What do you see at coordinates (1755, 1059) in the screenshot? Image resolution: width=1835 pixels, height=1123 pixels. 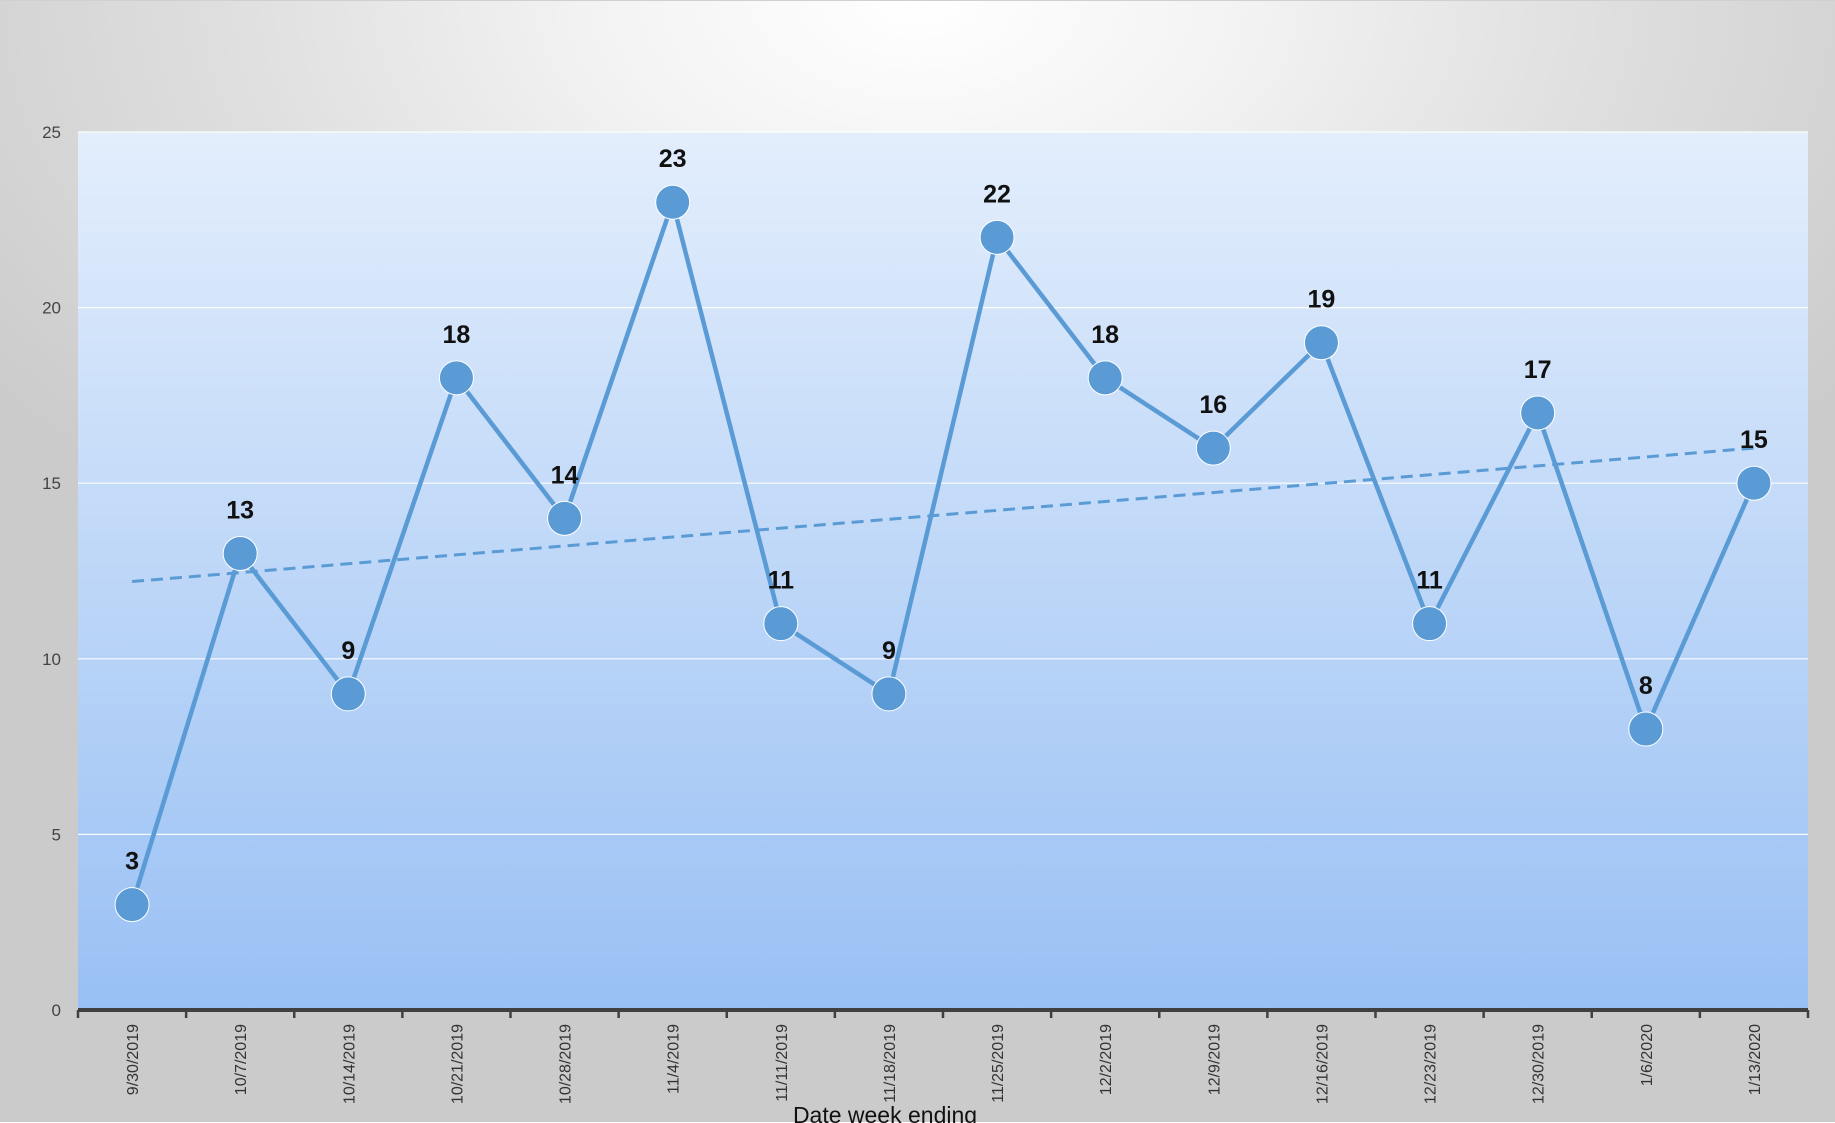 I see `x-tick-label: 1/13/2020` at bounding box center [1755, 1059].